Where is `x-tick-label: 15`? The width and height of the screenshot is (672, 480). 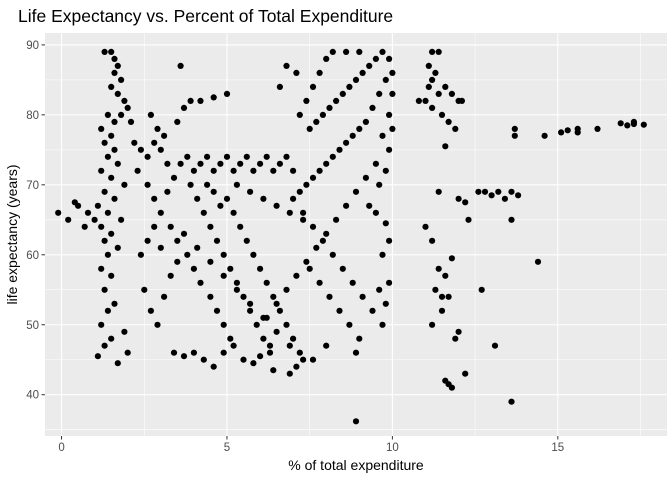 x-tick-label: 15 is located at coordinates (557, 448).